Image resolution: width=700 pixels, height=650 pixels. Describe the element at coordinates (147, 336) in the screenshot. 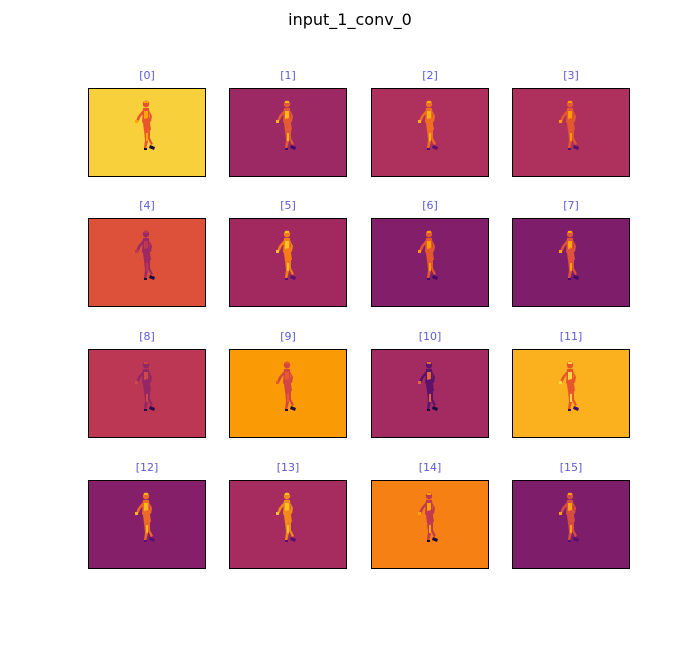

I see `panel-label: [8]` at that location.